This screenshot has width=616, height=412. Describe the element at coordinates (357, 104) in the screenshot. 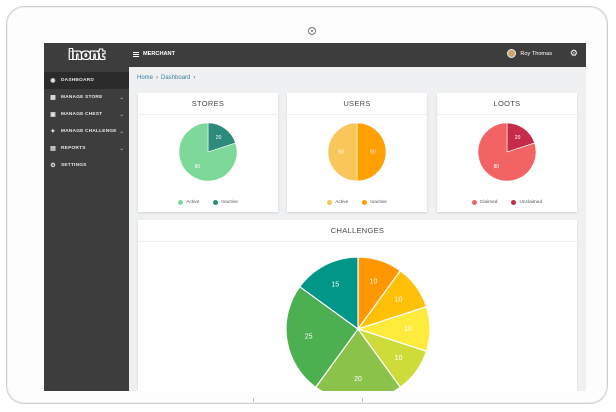

I see `users-card-title: USERS` at that location.